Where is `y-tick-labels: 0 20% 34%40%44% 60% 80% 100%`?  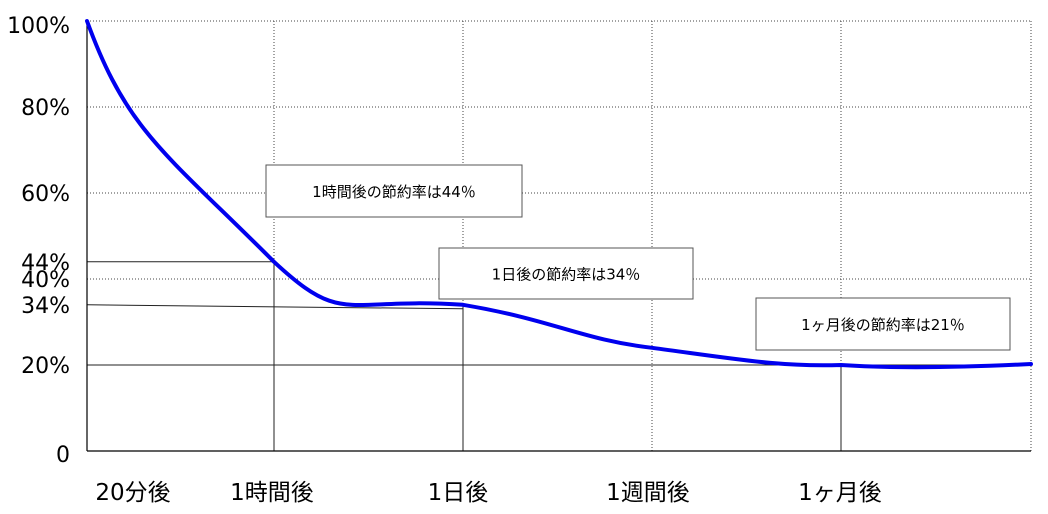 y-tick-labels: 0 20% 34%40%44% 60% 80% 100% is located at coordinates (38, 241).